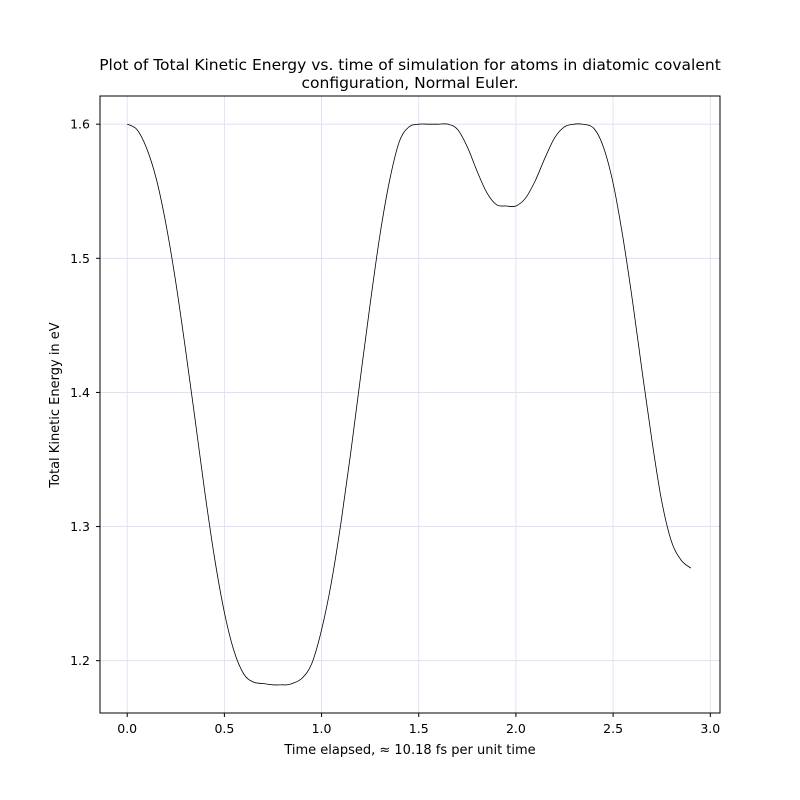 This screenshot has height=800, width=800. What do you see at coordinates (80, 392) in the screenshot?
I see `y-tick-label: 1.4` at bounding box center [80, 392].